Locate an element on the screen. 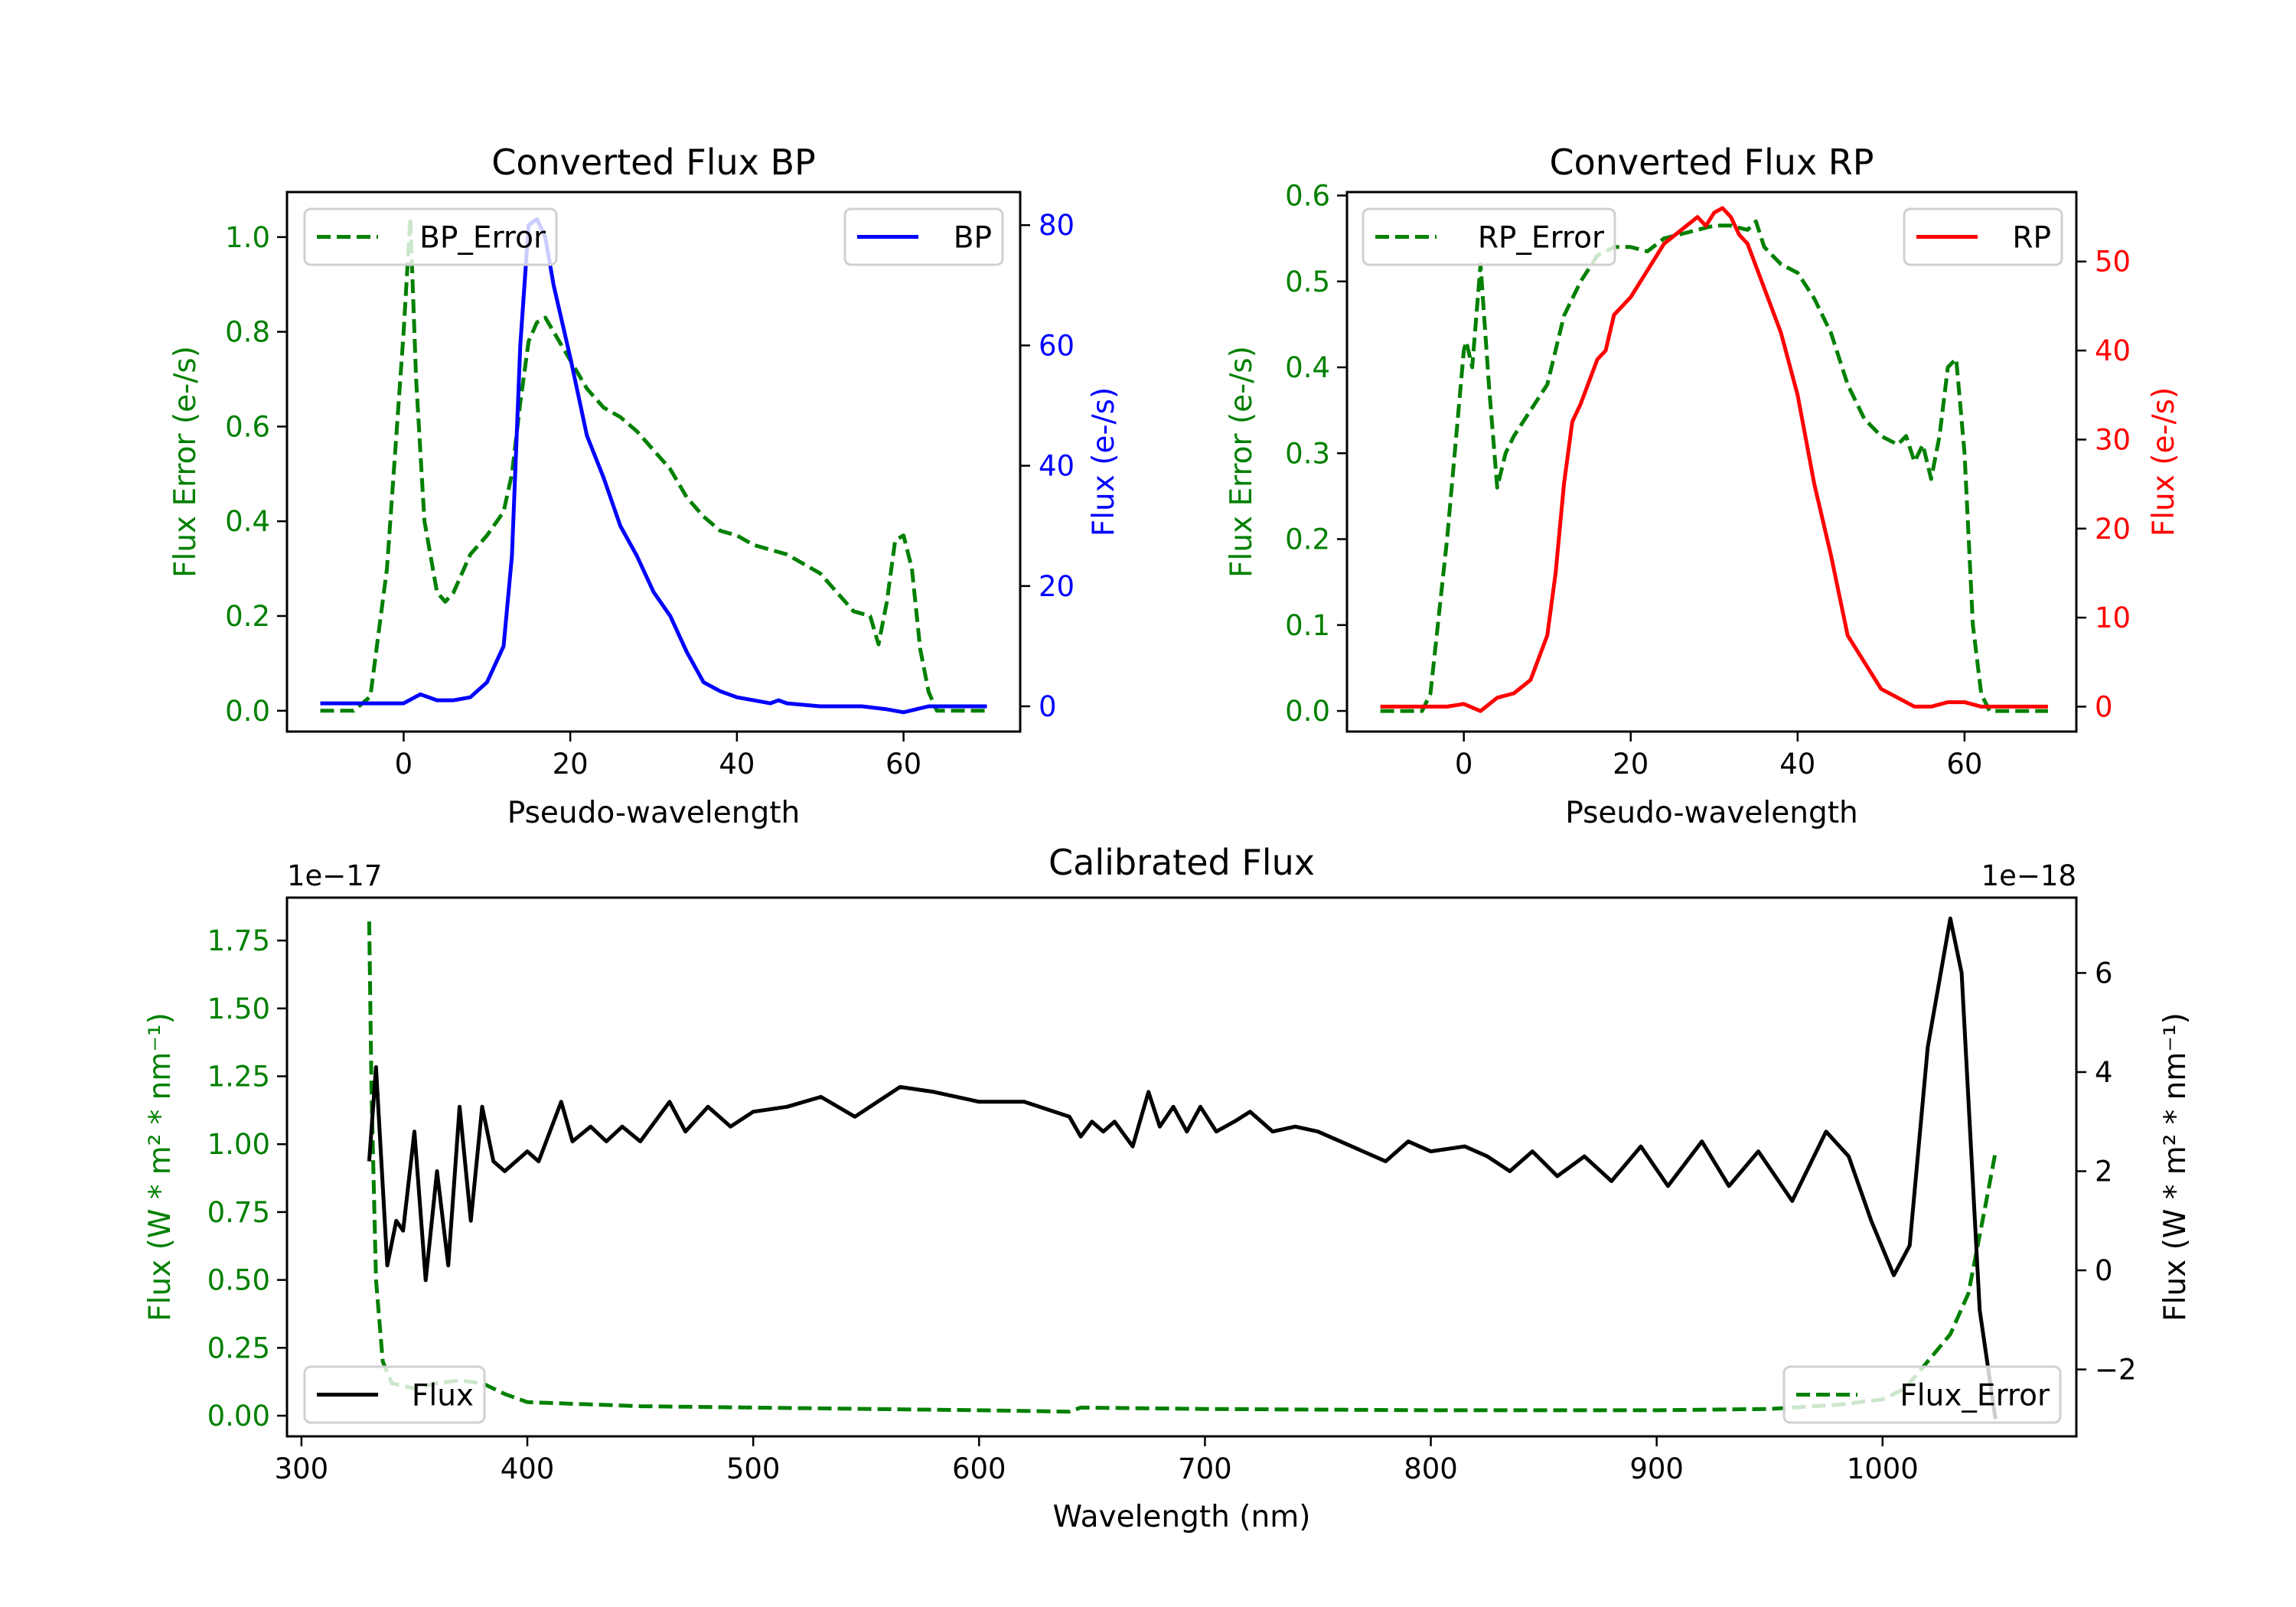  x-tick-label: 700 is located at coordinates (1205, 1468).